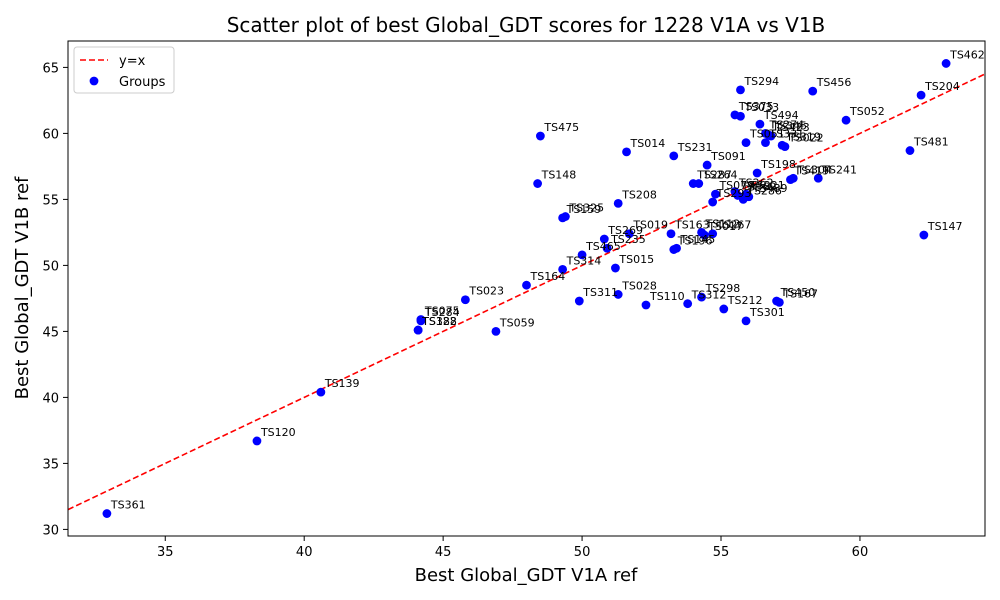 The height and width of the screenshot is (600, 1000). Describe the element at coordinates (765, 143) in the screenshot. I see `data-point-ts331` at that location.